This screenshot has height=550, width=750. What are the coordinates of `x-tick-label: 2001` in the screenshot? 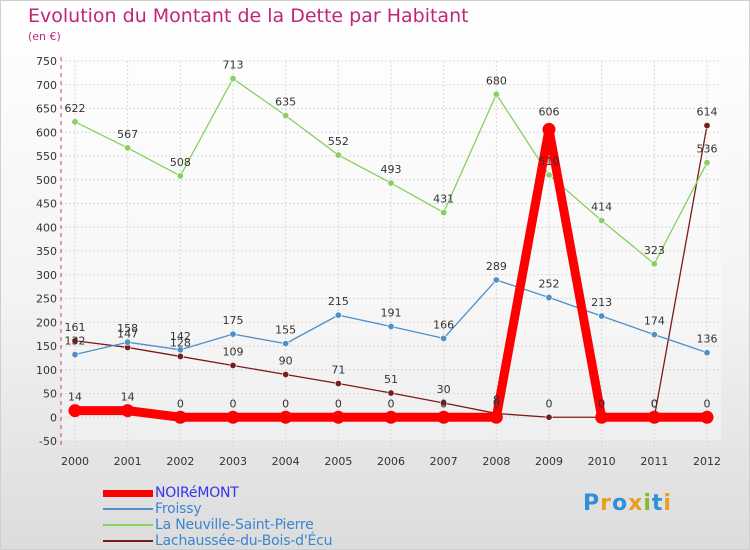 It's located at (128, 461).